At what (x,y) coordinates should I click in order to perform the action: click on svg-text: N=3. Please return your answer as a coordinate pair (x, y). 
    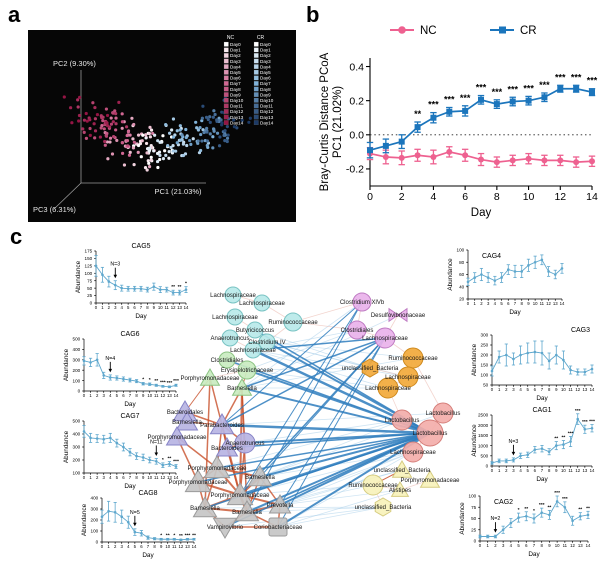
    Looking at the image, I should click on (115, 265).